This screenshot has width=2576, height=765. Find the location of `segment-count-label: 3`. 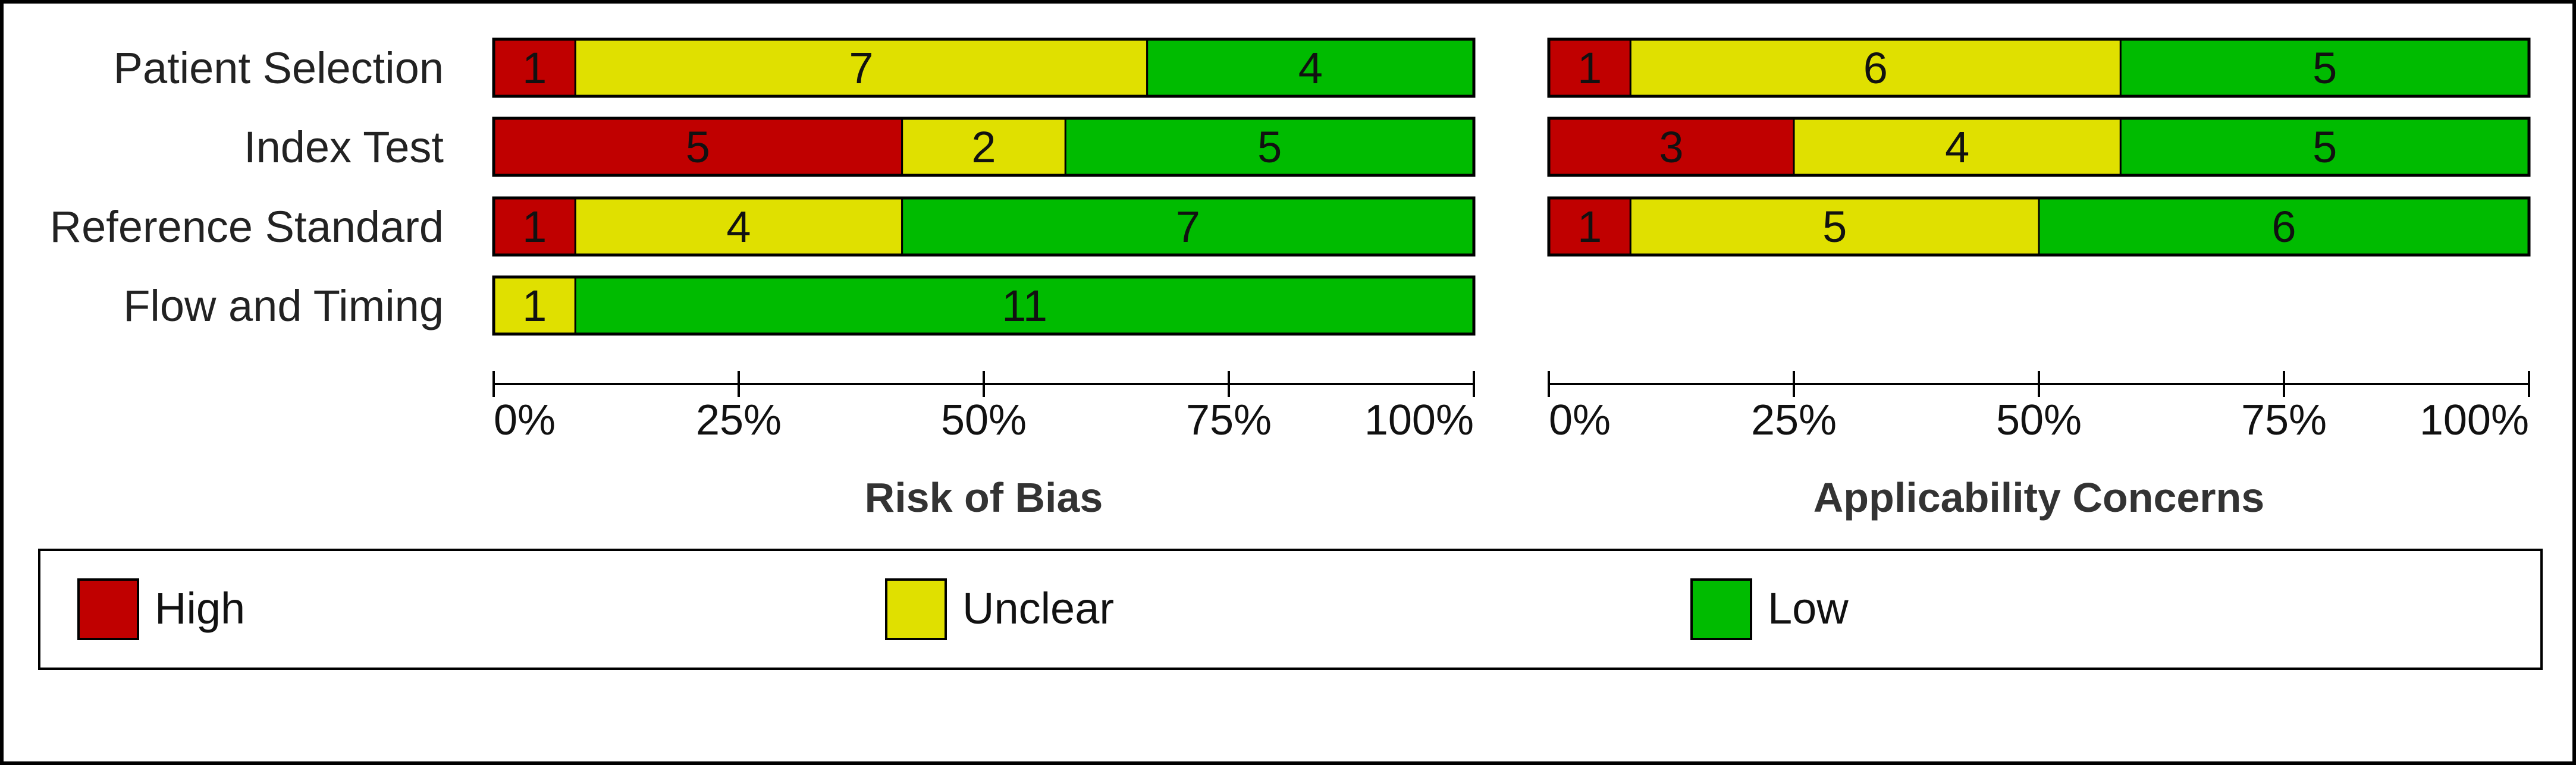

segment-count-label: 3 is located at coordinates (1671, 147).